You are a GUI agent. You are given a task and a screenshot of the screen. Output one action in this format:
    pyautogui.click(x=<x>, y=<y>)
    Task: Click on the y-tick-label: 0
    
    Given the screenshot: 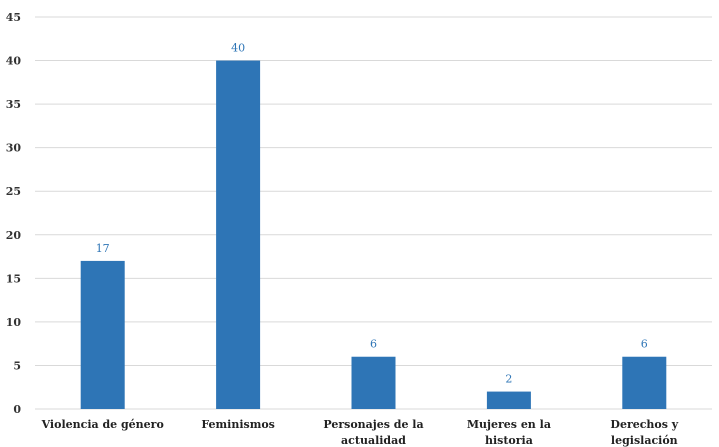 What is the action you would take?
    pyautogui.click(x=17, y=409)
    